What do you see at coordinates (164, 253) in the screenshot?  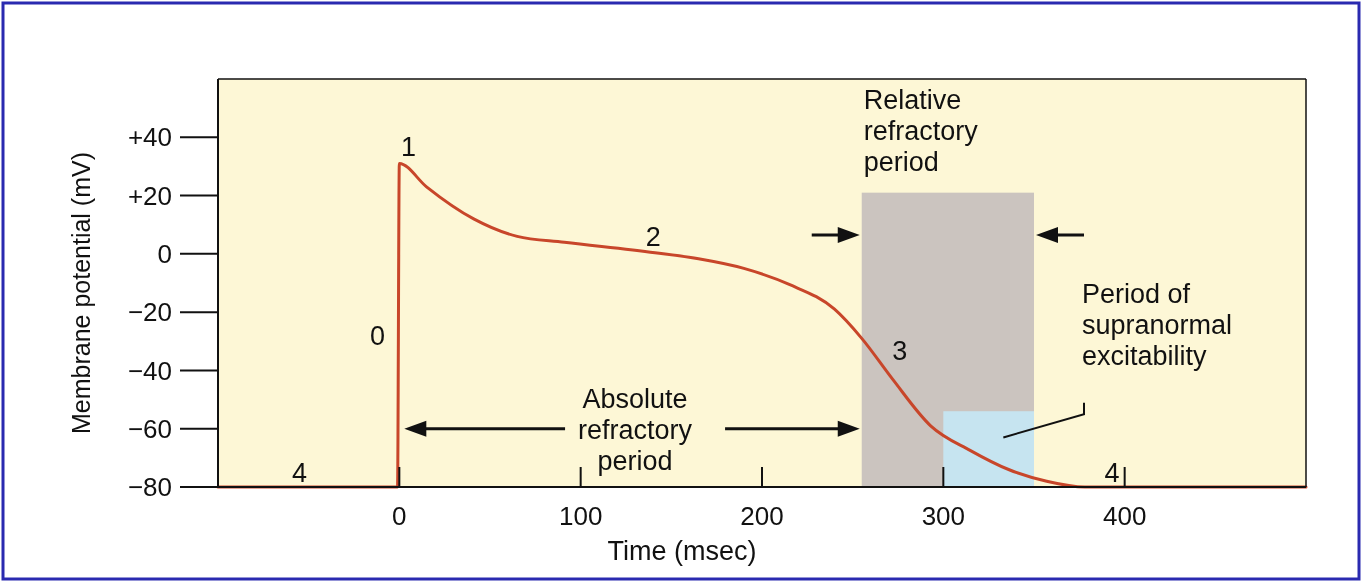 I see `y-tick-label: 0` at bounding box center [164, 253].